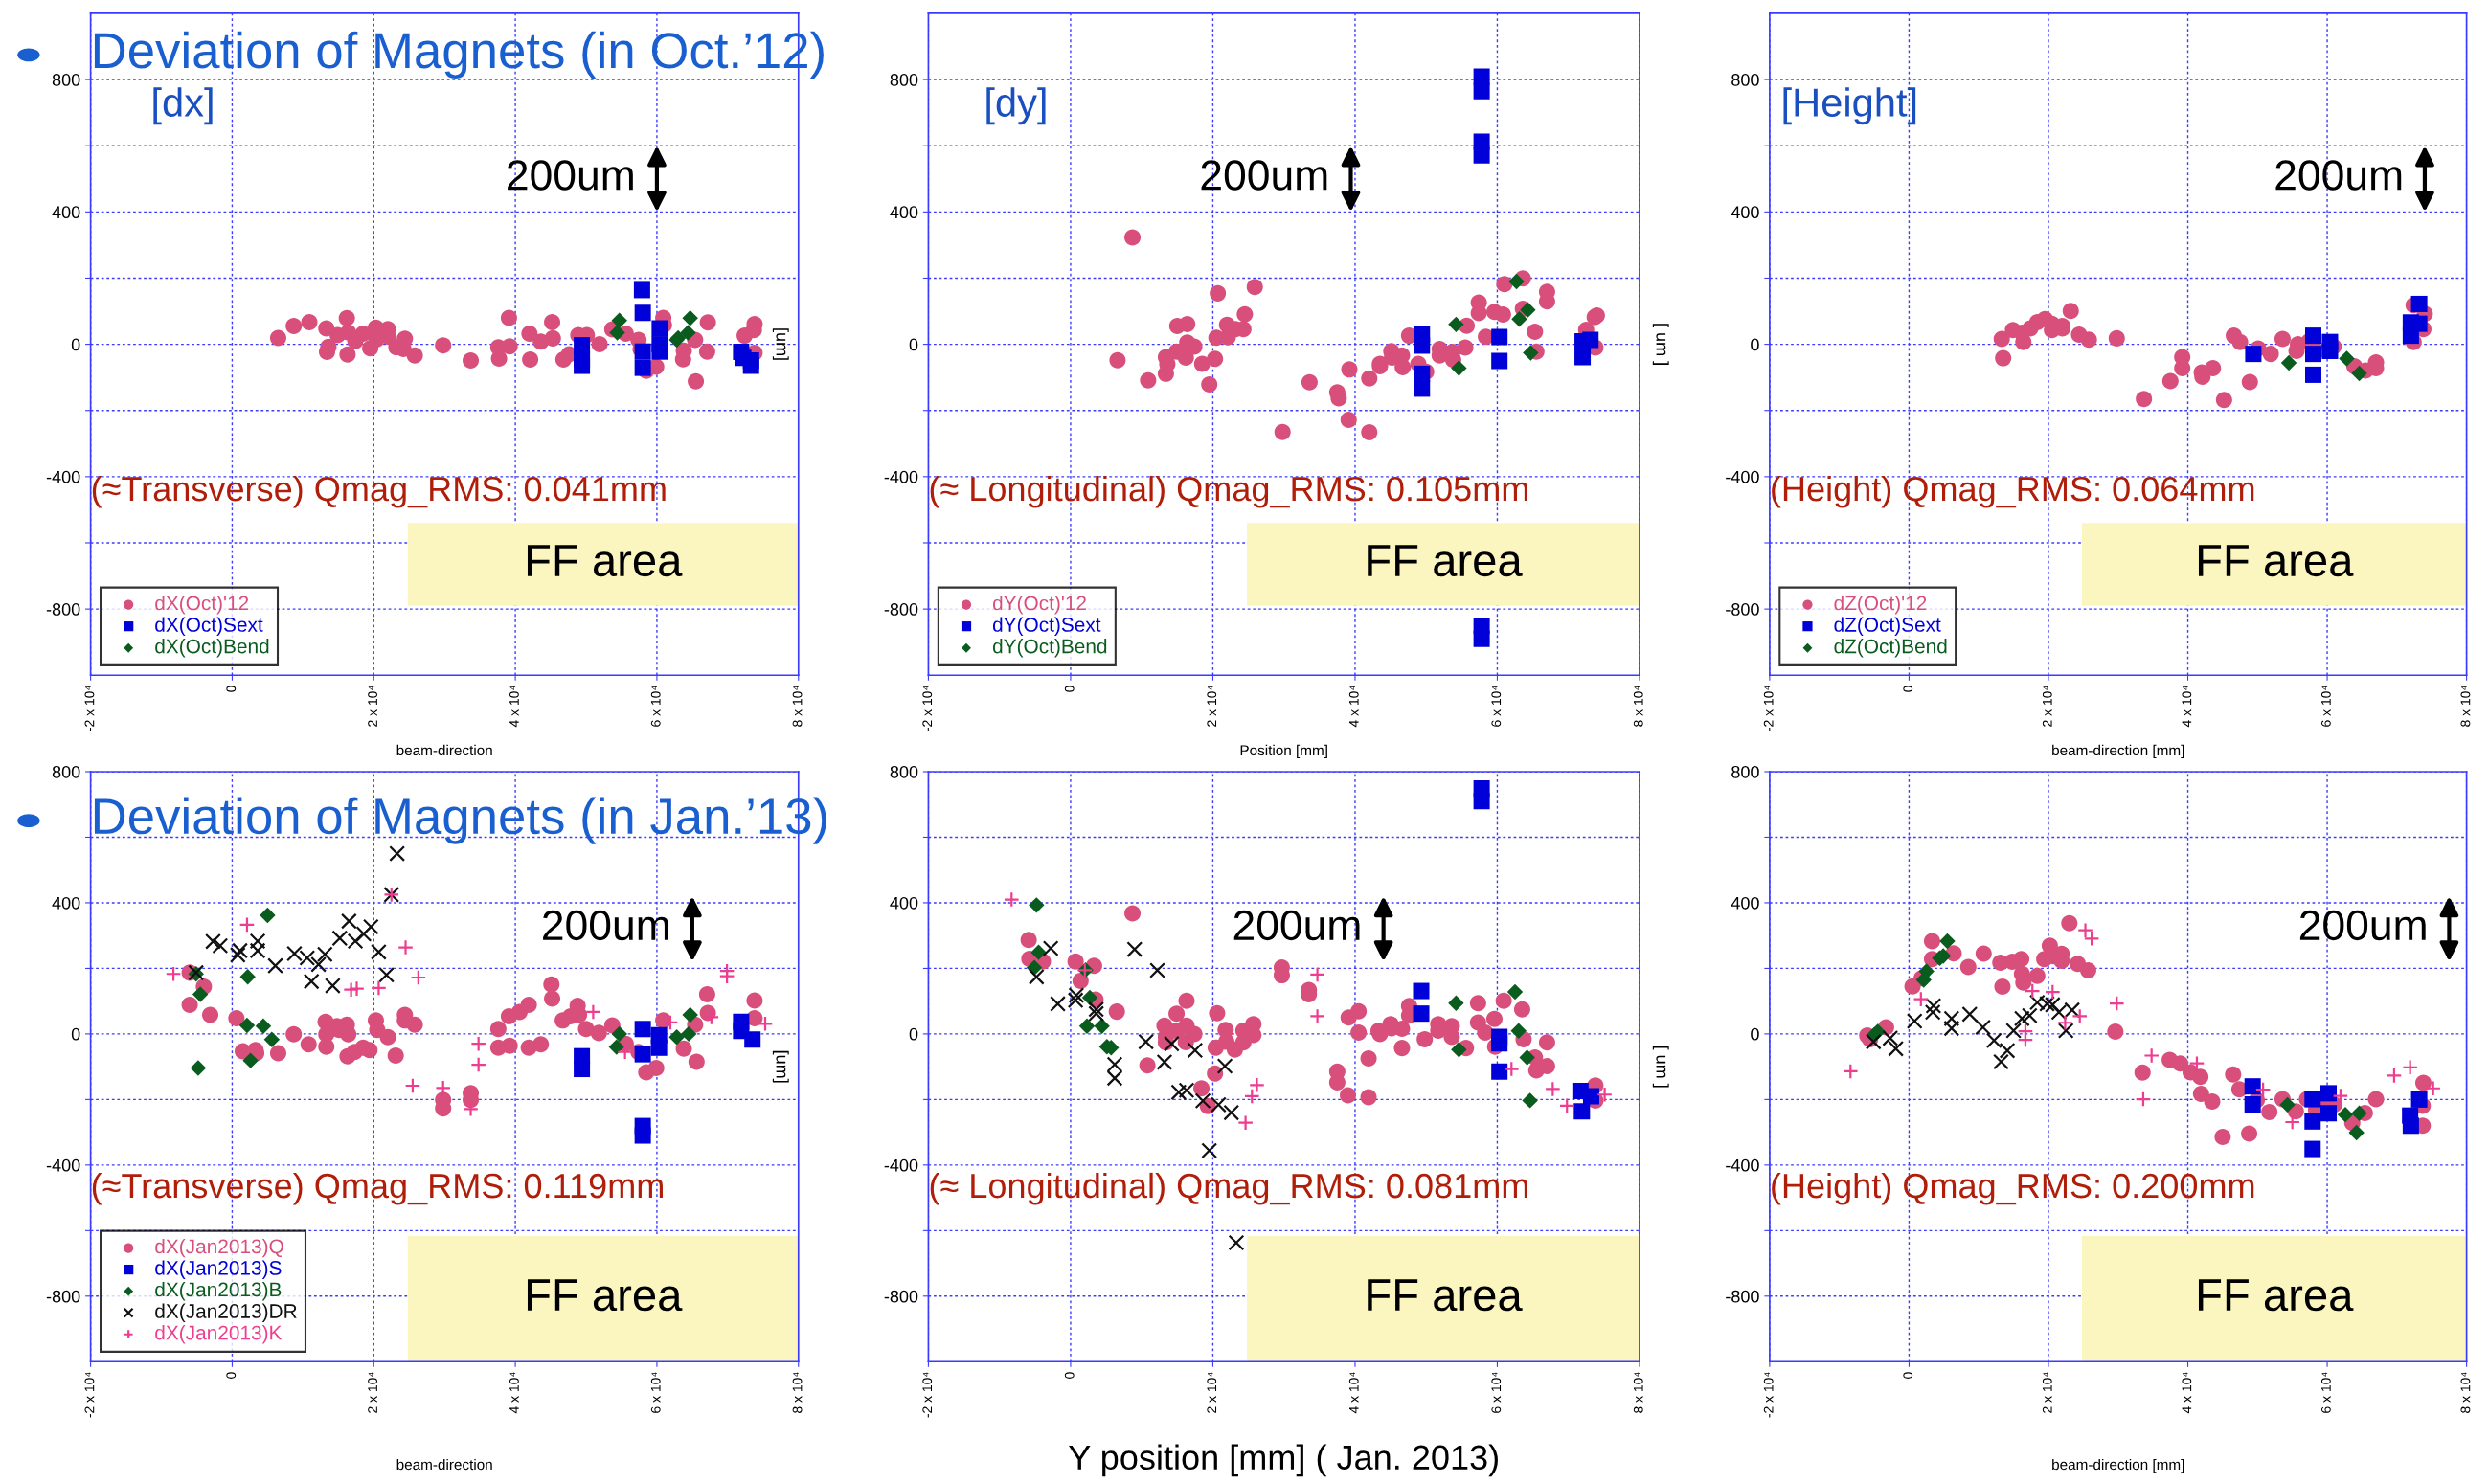 The image size is (2489, 1484). Describe the element at coordinates (1049, 648) in the screenshot. I see `legend-label: dY(Oct)Bend` at that location.